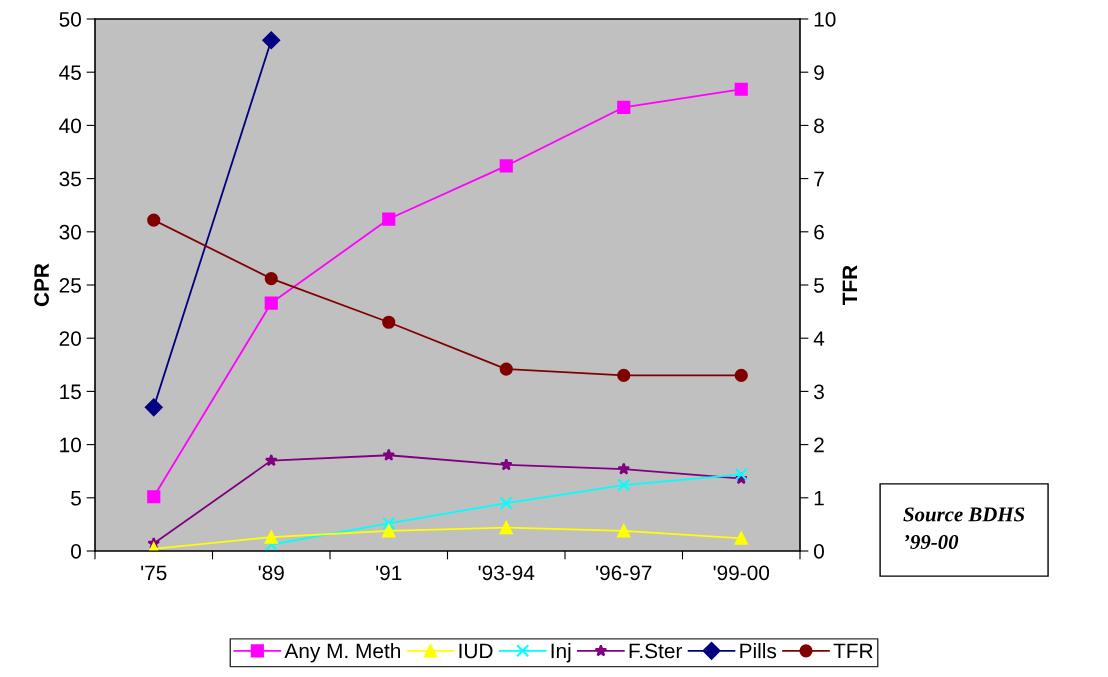 The width and height of the screenshot is (1108, 677). What do you see at coordinates (818, 392) in the screenshot?
I see `y2-tick-label: 3` at bounding box center [818, 392].